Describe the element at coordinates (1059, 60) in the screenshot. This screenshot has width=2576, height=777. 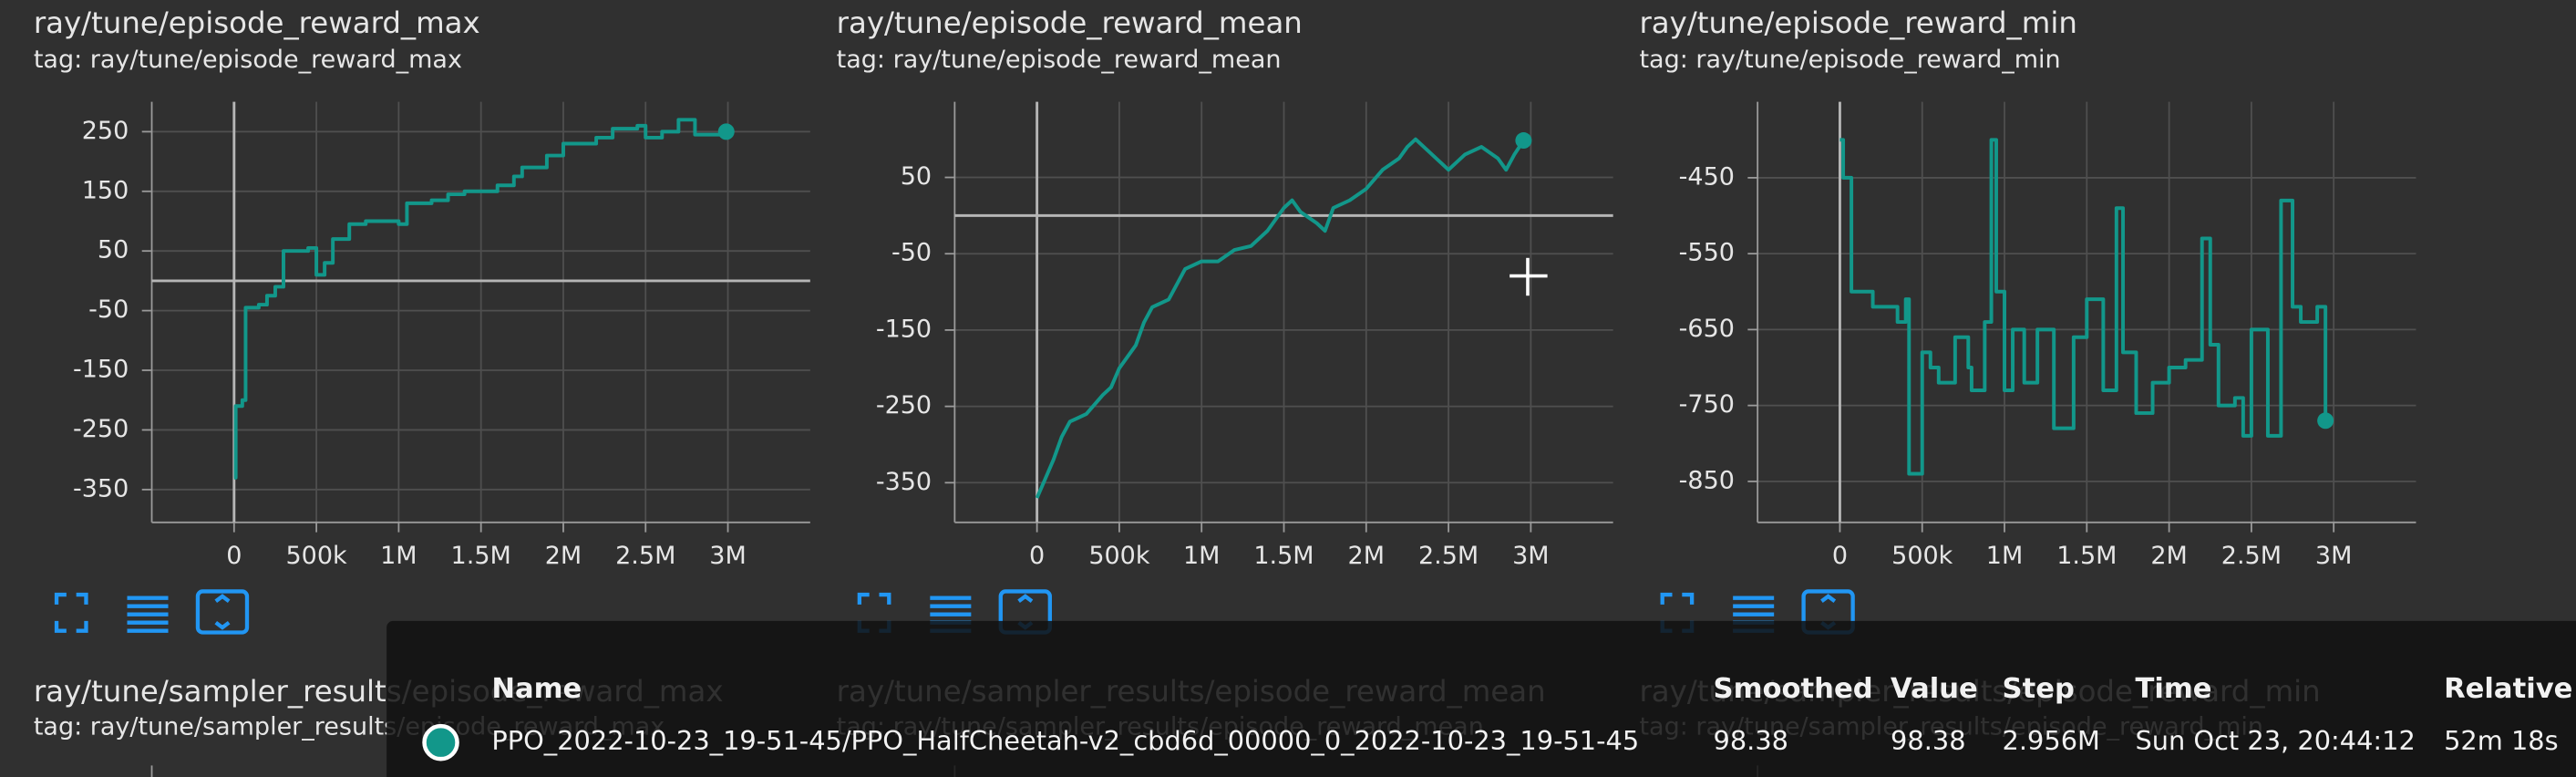
I see `chart-tag: tag: ray/tune/episode_reward_mean` at that location.